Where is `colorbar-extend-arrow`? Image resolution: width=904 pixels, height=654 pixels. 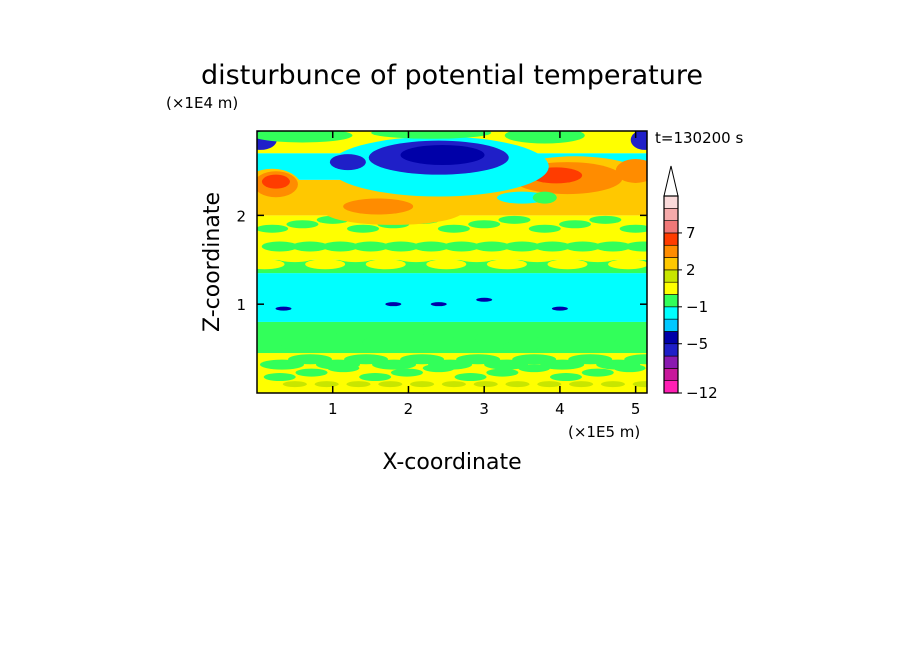 colorbar-extend-arrow is located at coordinates (671, 181).